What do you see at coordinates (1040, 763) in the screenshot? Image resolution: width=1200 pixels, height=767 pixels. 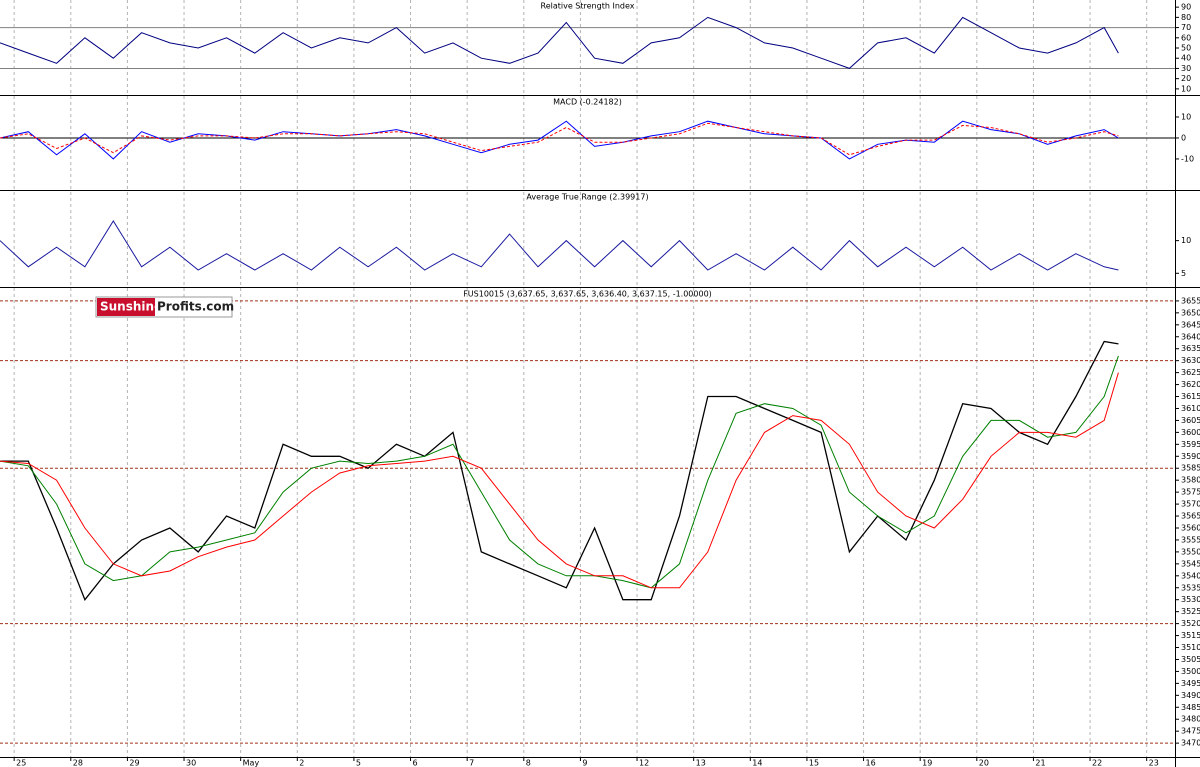 I see `x-tick-label: 21` at bounding box center [1040, 763].